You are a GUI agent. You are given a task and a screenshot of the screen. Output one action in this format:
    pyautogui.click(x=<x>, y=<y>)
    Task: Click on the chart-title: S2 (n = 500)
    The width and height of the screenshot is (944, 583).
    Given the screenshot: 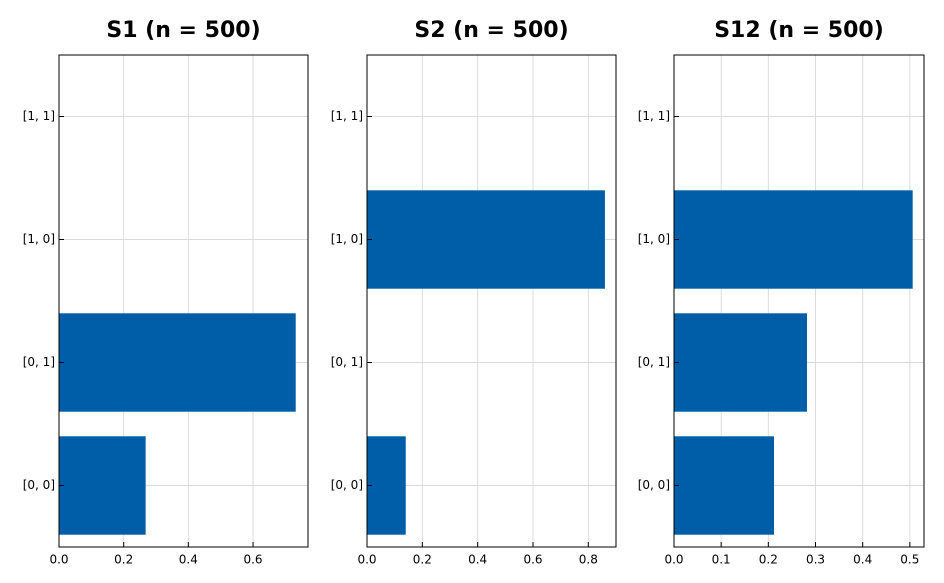 What is the action you would take?
    pyautogui.click(x=491, y=30)
    